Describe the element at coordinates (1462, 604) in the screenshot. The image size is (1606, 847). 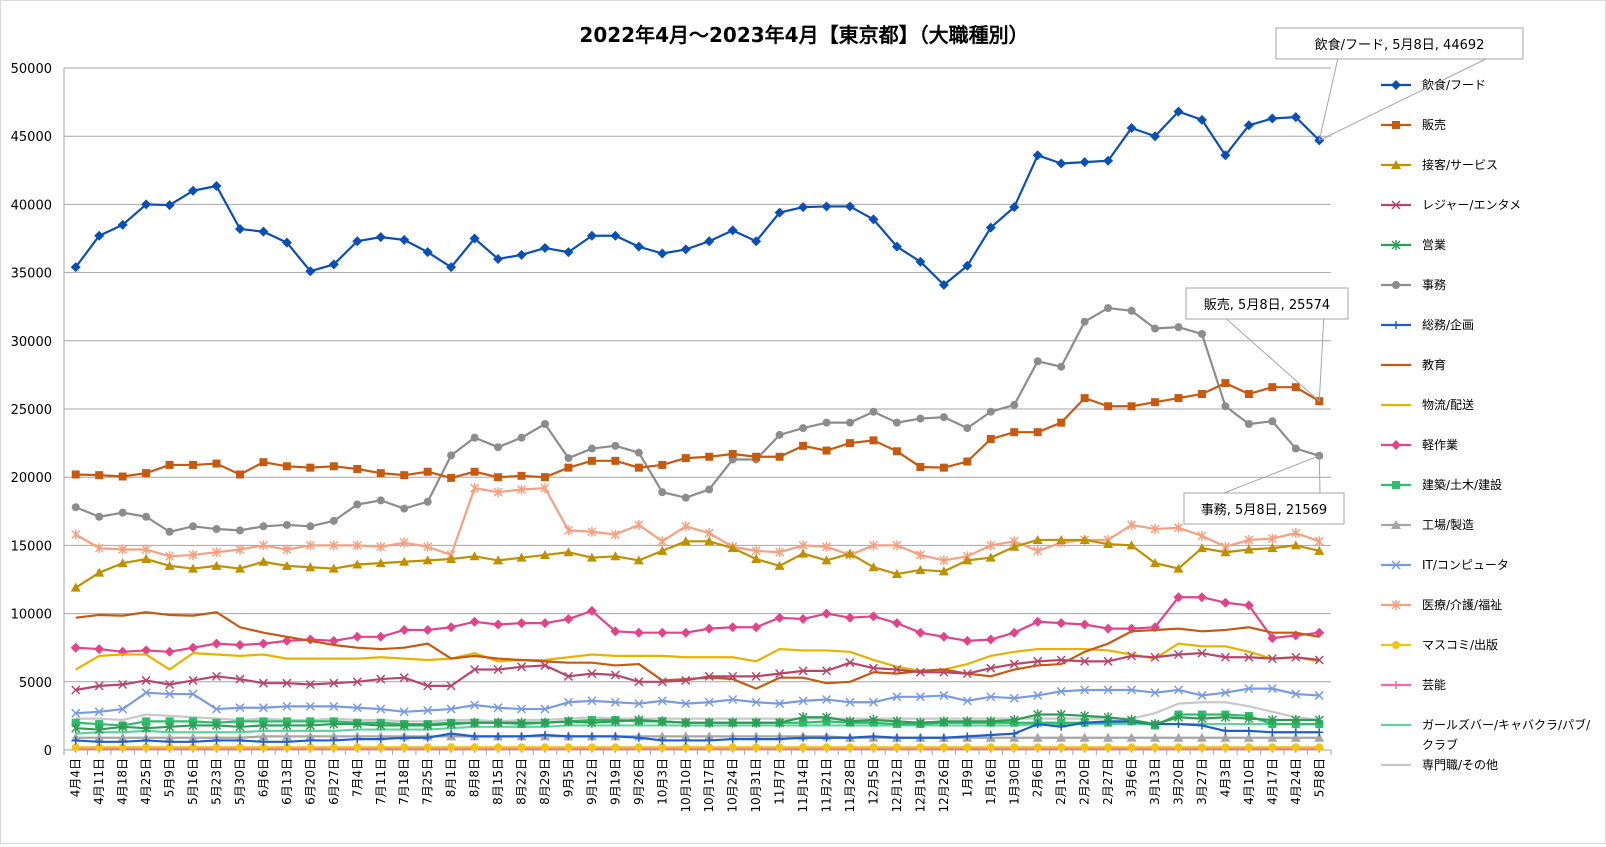
I see `legend-label: 医療/介護/福祉` at that location.